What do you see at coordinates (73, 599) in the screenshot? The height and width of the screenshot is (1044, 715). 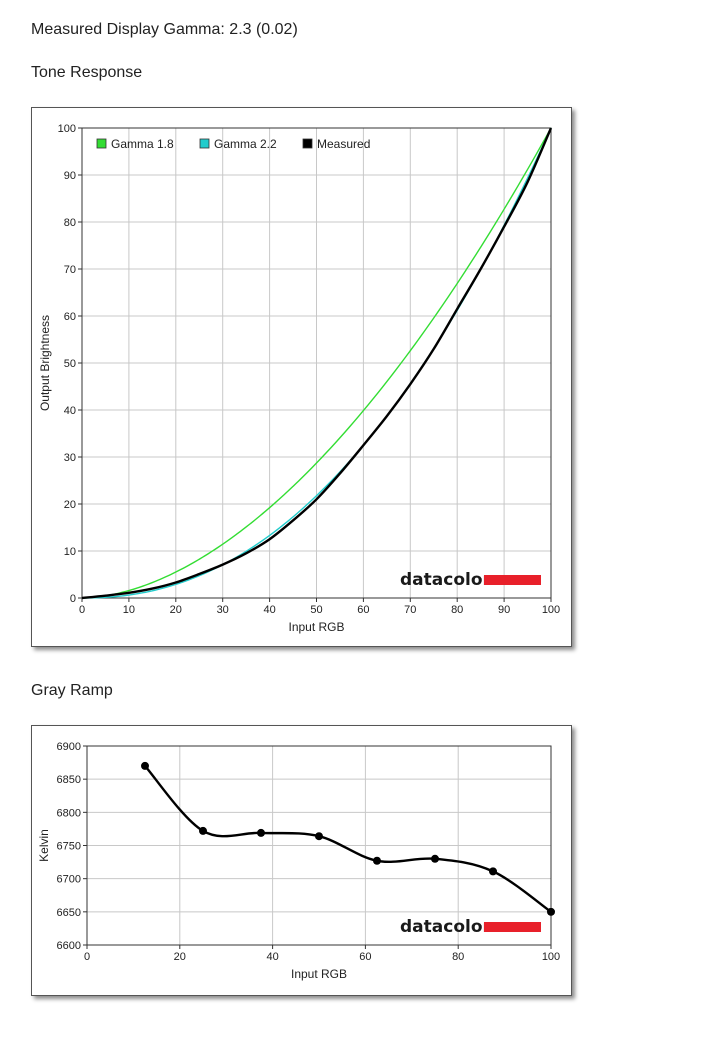 I see `y-tick-label: 0` at bounding box center [73, 599].